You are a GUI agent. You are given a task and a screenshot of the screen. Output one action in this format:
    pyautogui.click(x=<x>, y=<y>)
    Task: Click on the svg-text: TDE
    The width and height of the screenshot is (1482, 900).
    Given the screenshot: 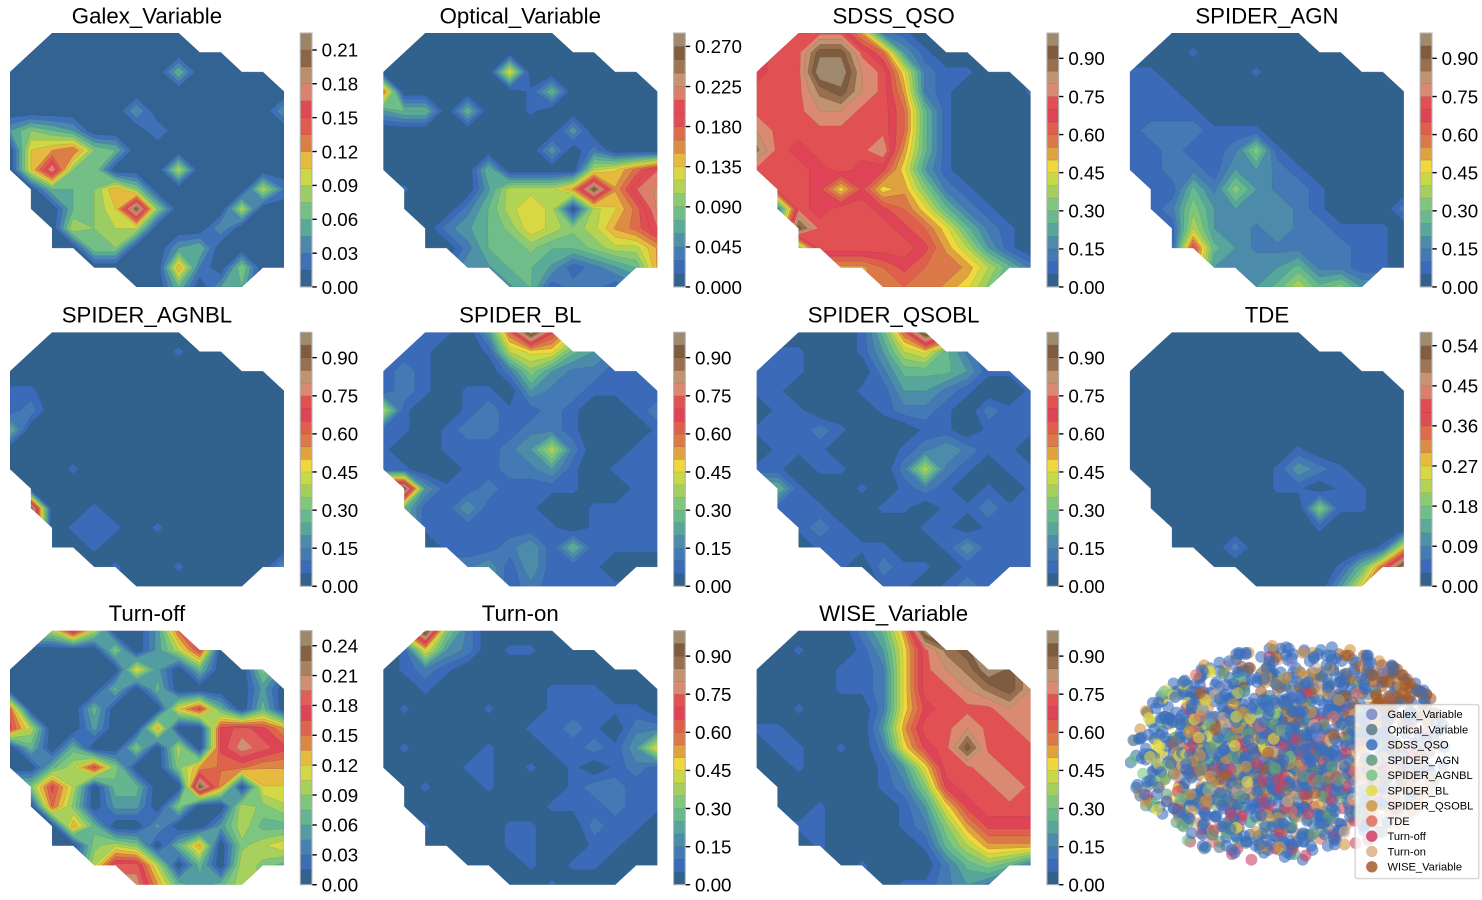 What is the action you would take?
    pyautogui.click(x=1399, y=822)
    